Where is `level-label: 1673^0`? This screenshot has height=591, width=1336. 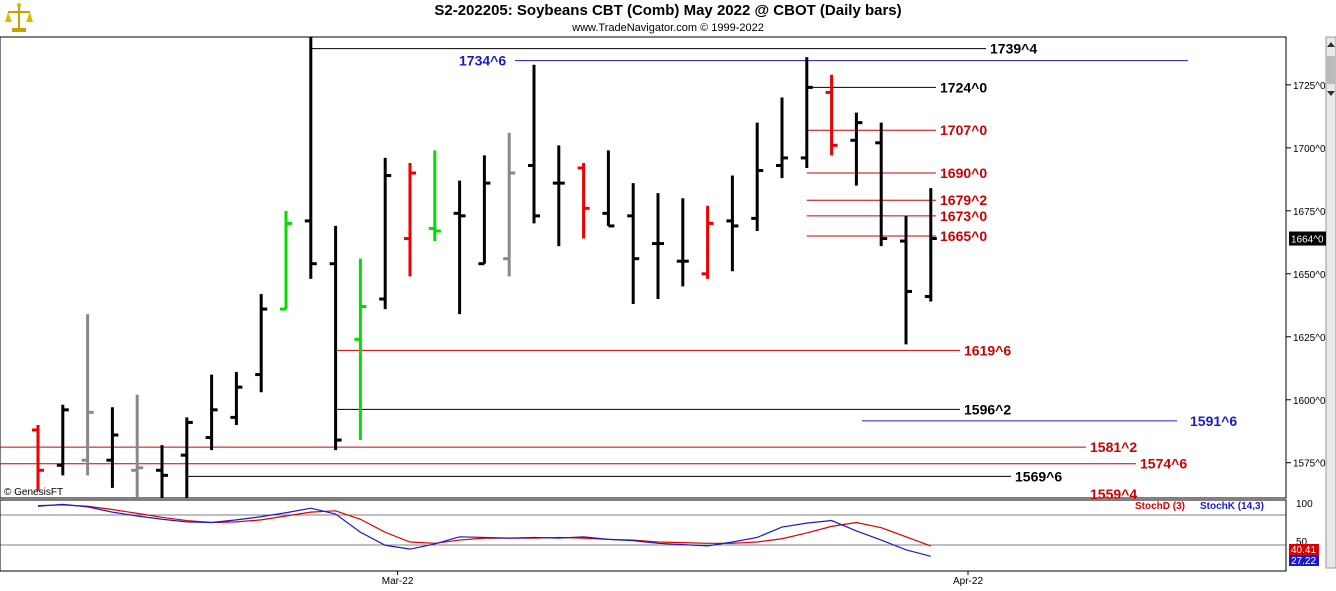
level-label: 1673^0 is located at coordinates (963, 216).